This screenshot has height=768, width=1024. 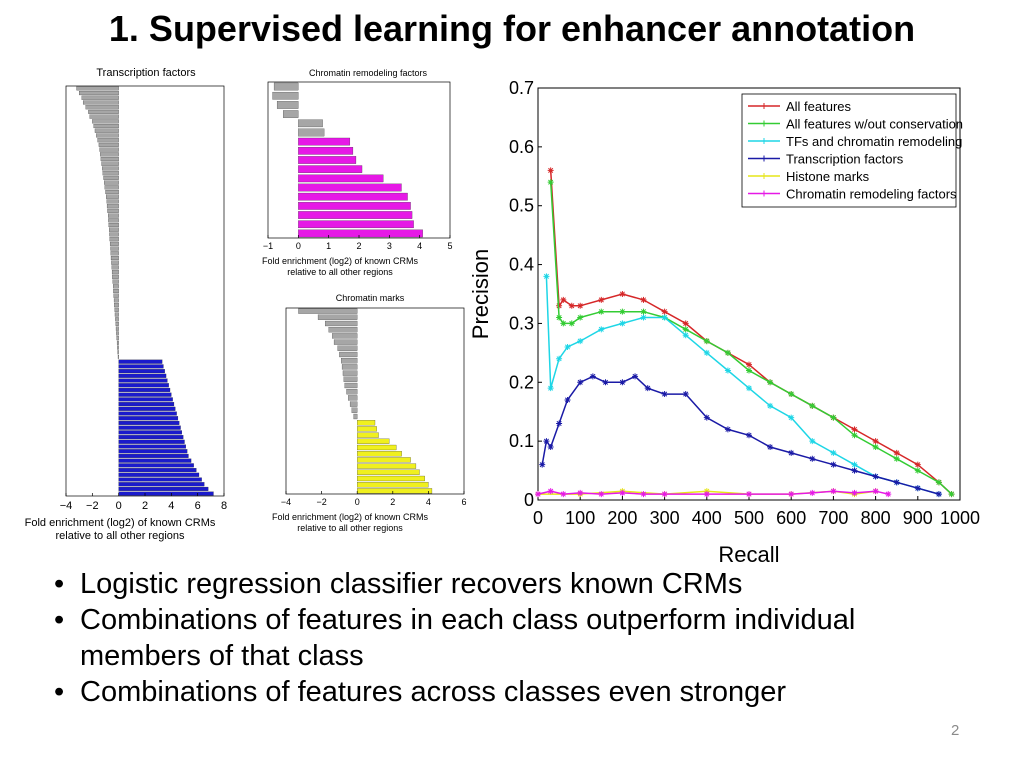 I want to click on plot-frame, so click(x=375, y=401).